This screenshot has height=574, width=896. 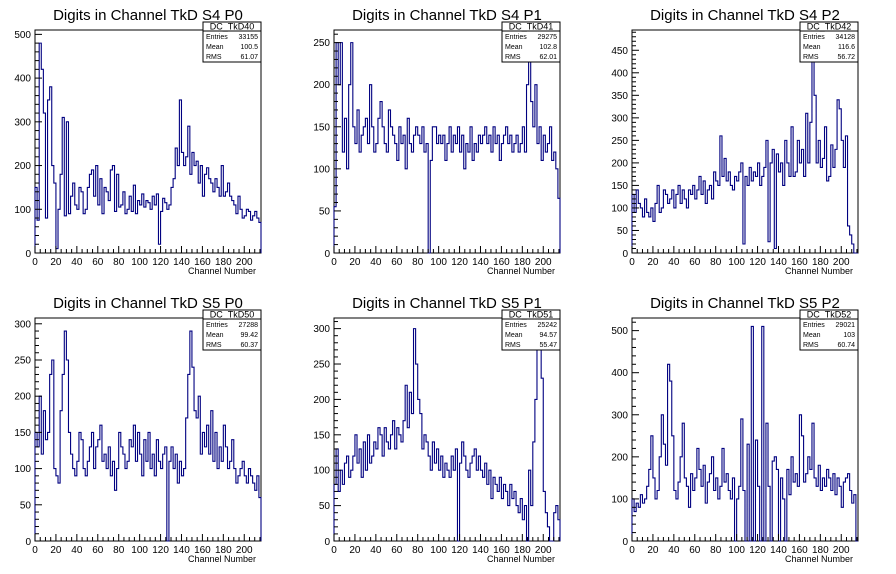 I want to click on chart-title: Digits in Channel TkD S5 P1, so click(x=447, y=303).